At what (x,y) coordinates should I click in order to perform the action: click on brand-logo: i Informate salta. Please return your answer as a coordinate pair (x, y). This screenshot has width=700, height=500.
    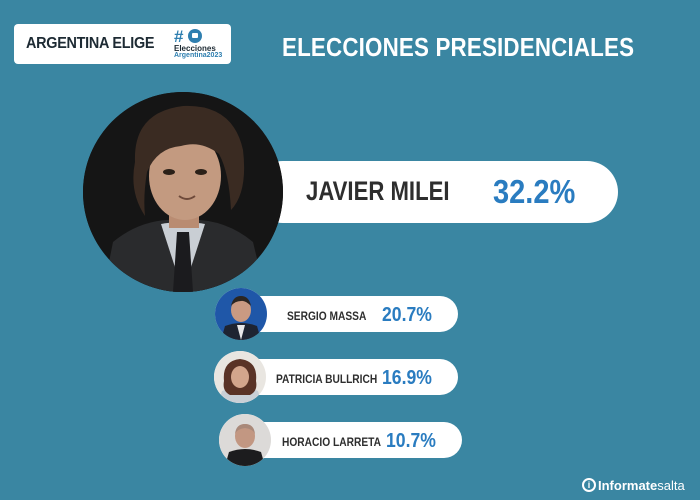
    Looking at the image, I should click on (633, 485).